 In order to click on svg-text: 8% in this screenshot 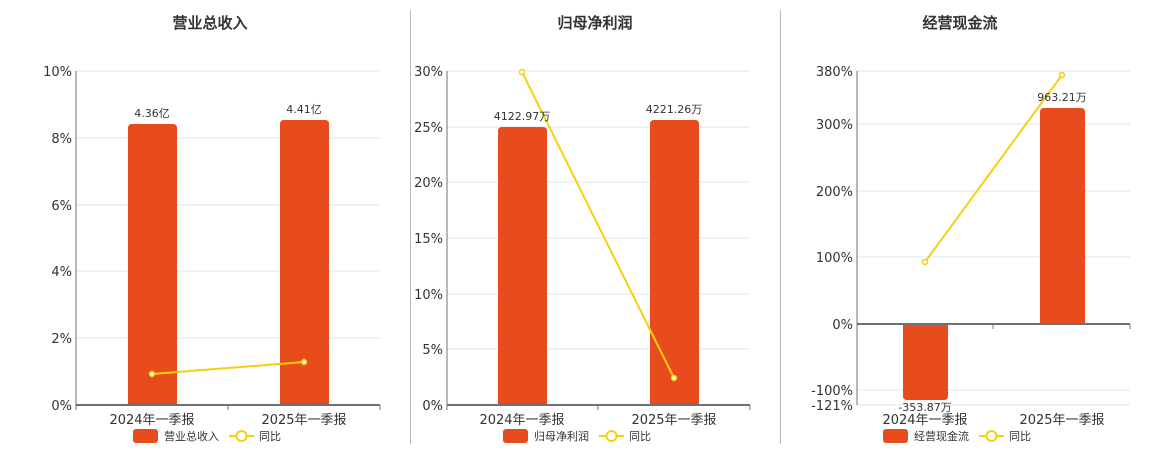, I will do `click(61, 139)`.